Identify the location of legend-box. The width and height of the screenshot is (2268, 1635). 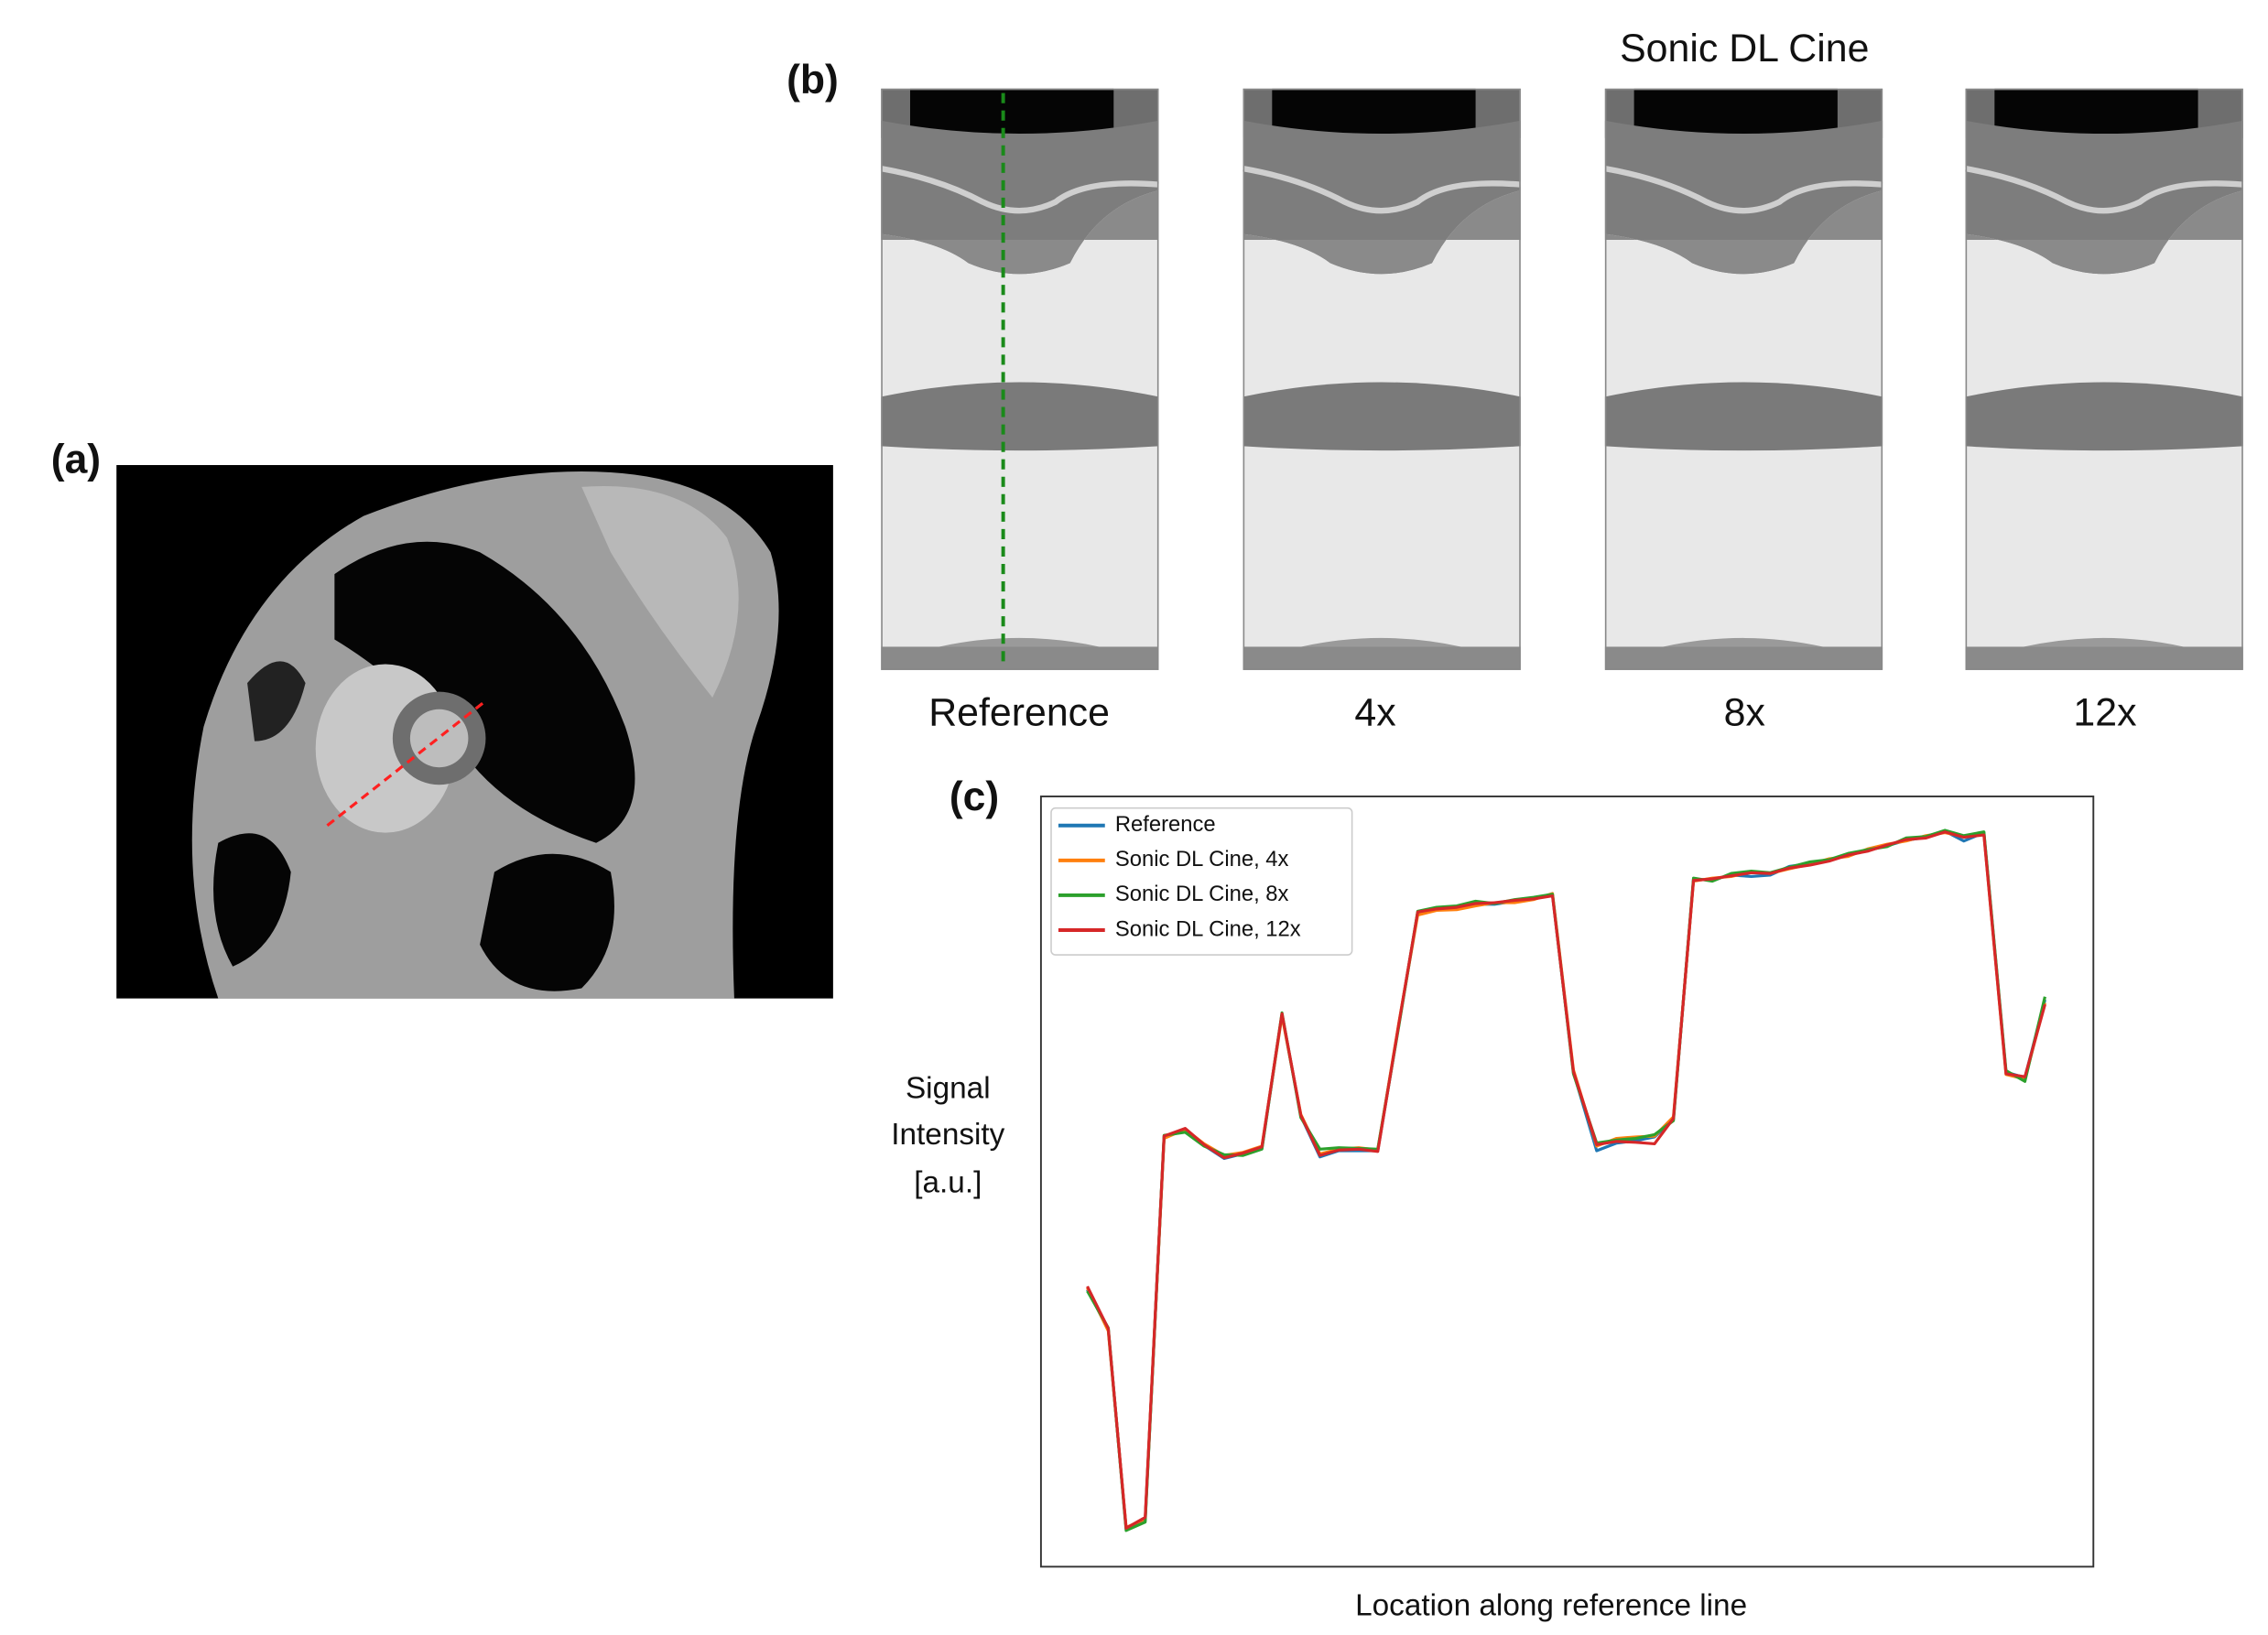
(1202, 881).